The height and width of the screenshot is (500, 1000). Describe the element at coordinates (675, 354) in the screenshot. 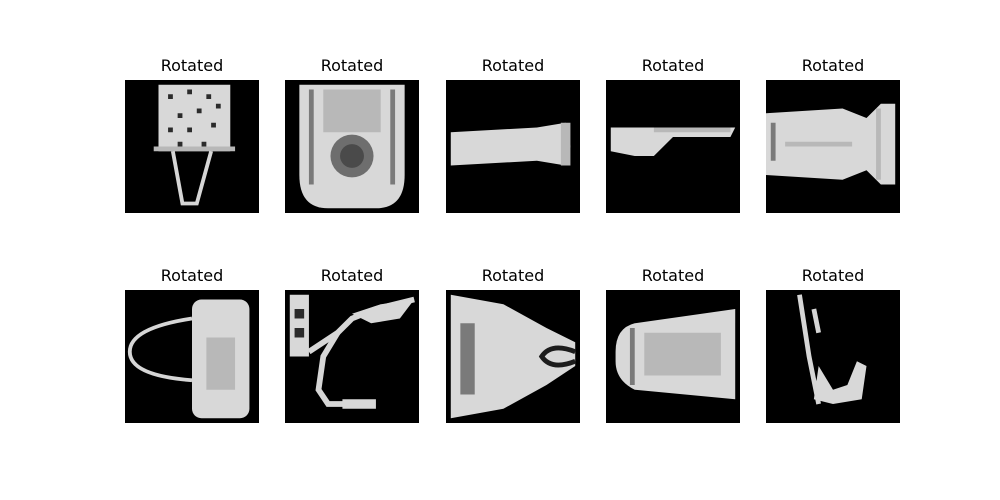

I see `shirt-icon` at that location.